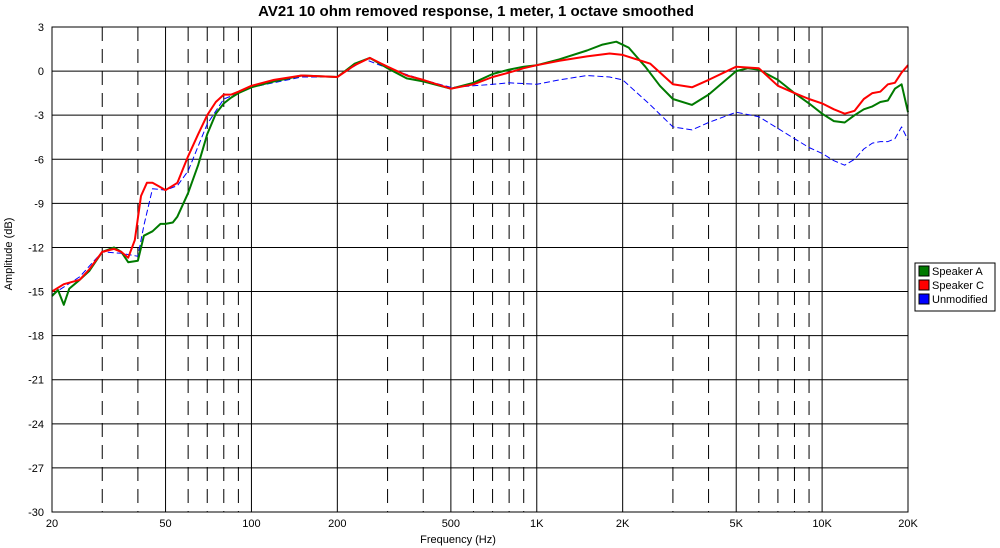 This screenshot has height=548, width=1000. Describe the element at coordinates (36, 293) in the screenshot. I see `y-tick-label: -15` at that location.